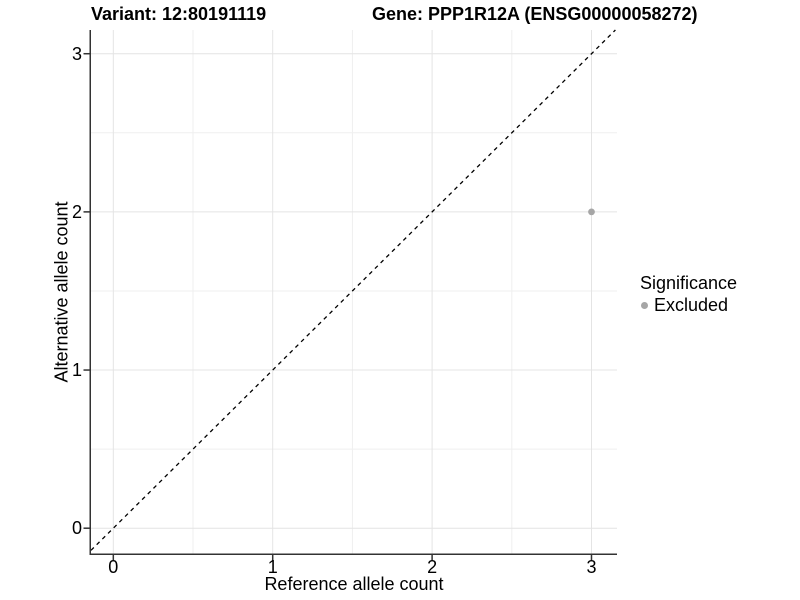 The width and height of the screenshot is (800, 600). Describe the element at coordinates (591, 212) in the screenshot. I see `data-point-excluded` at that location.